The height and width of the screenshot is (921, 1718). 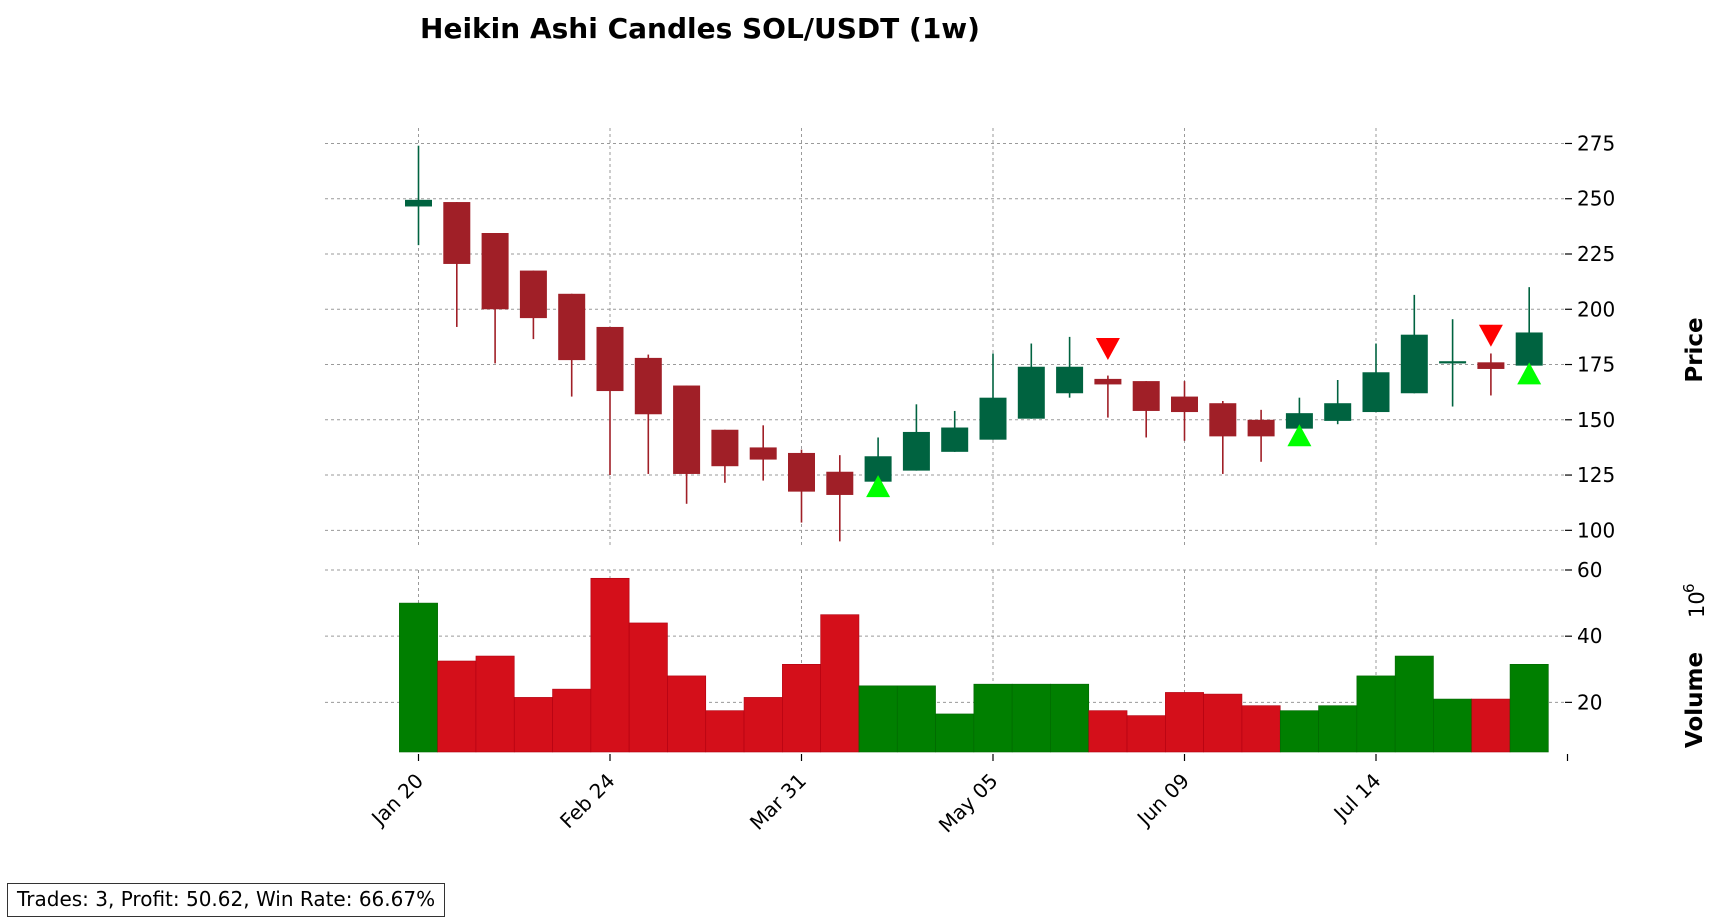 What do you see at coordinates (1596, 530) in the screenshot?
I see `price-tick-label: 100` at bounding box center [1596, 530].